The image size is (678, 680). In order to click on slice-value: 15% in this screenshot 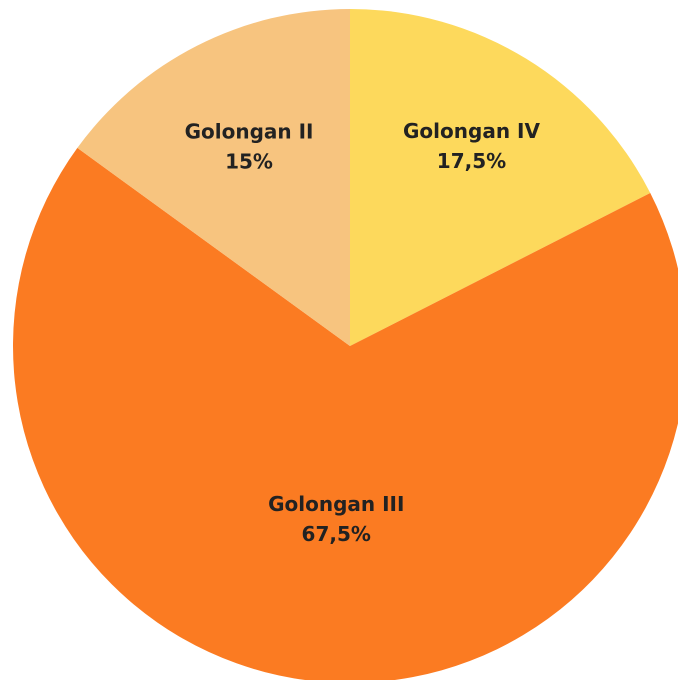, I will do `click(249, 161)`.